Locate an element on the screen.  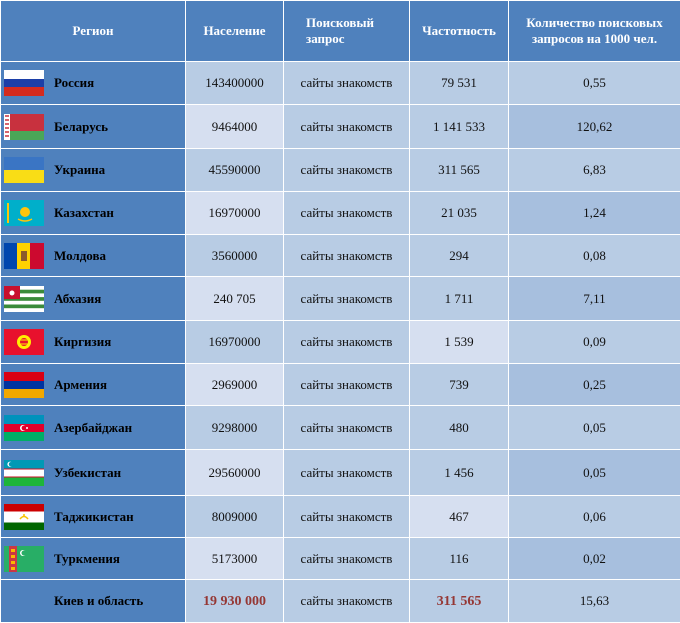
header-frequency: Частотность is located at coordinates (459, 31).